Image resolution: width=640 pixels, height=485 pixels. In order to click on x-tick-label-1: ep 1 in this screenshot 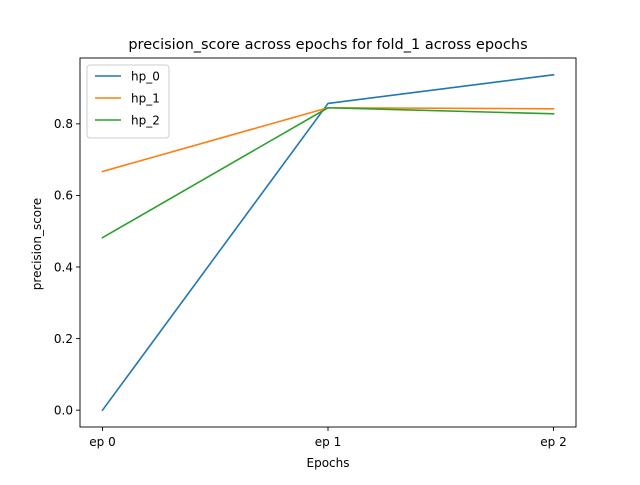, I will do `click(328, 442)`.